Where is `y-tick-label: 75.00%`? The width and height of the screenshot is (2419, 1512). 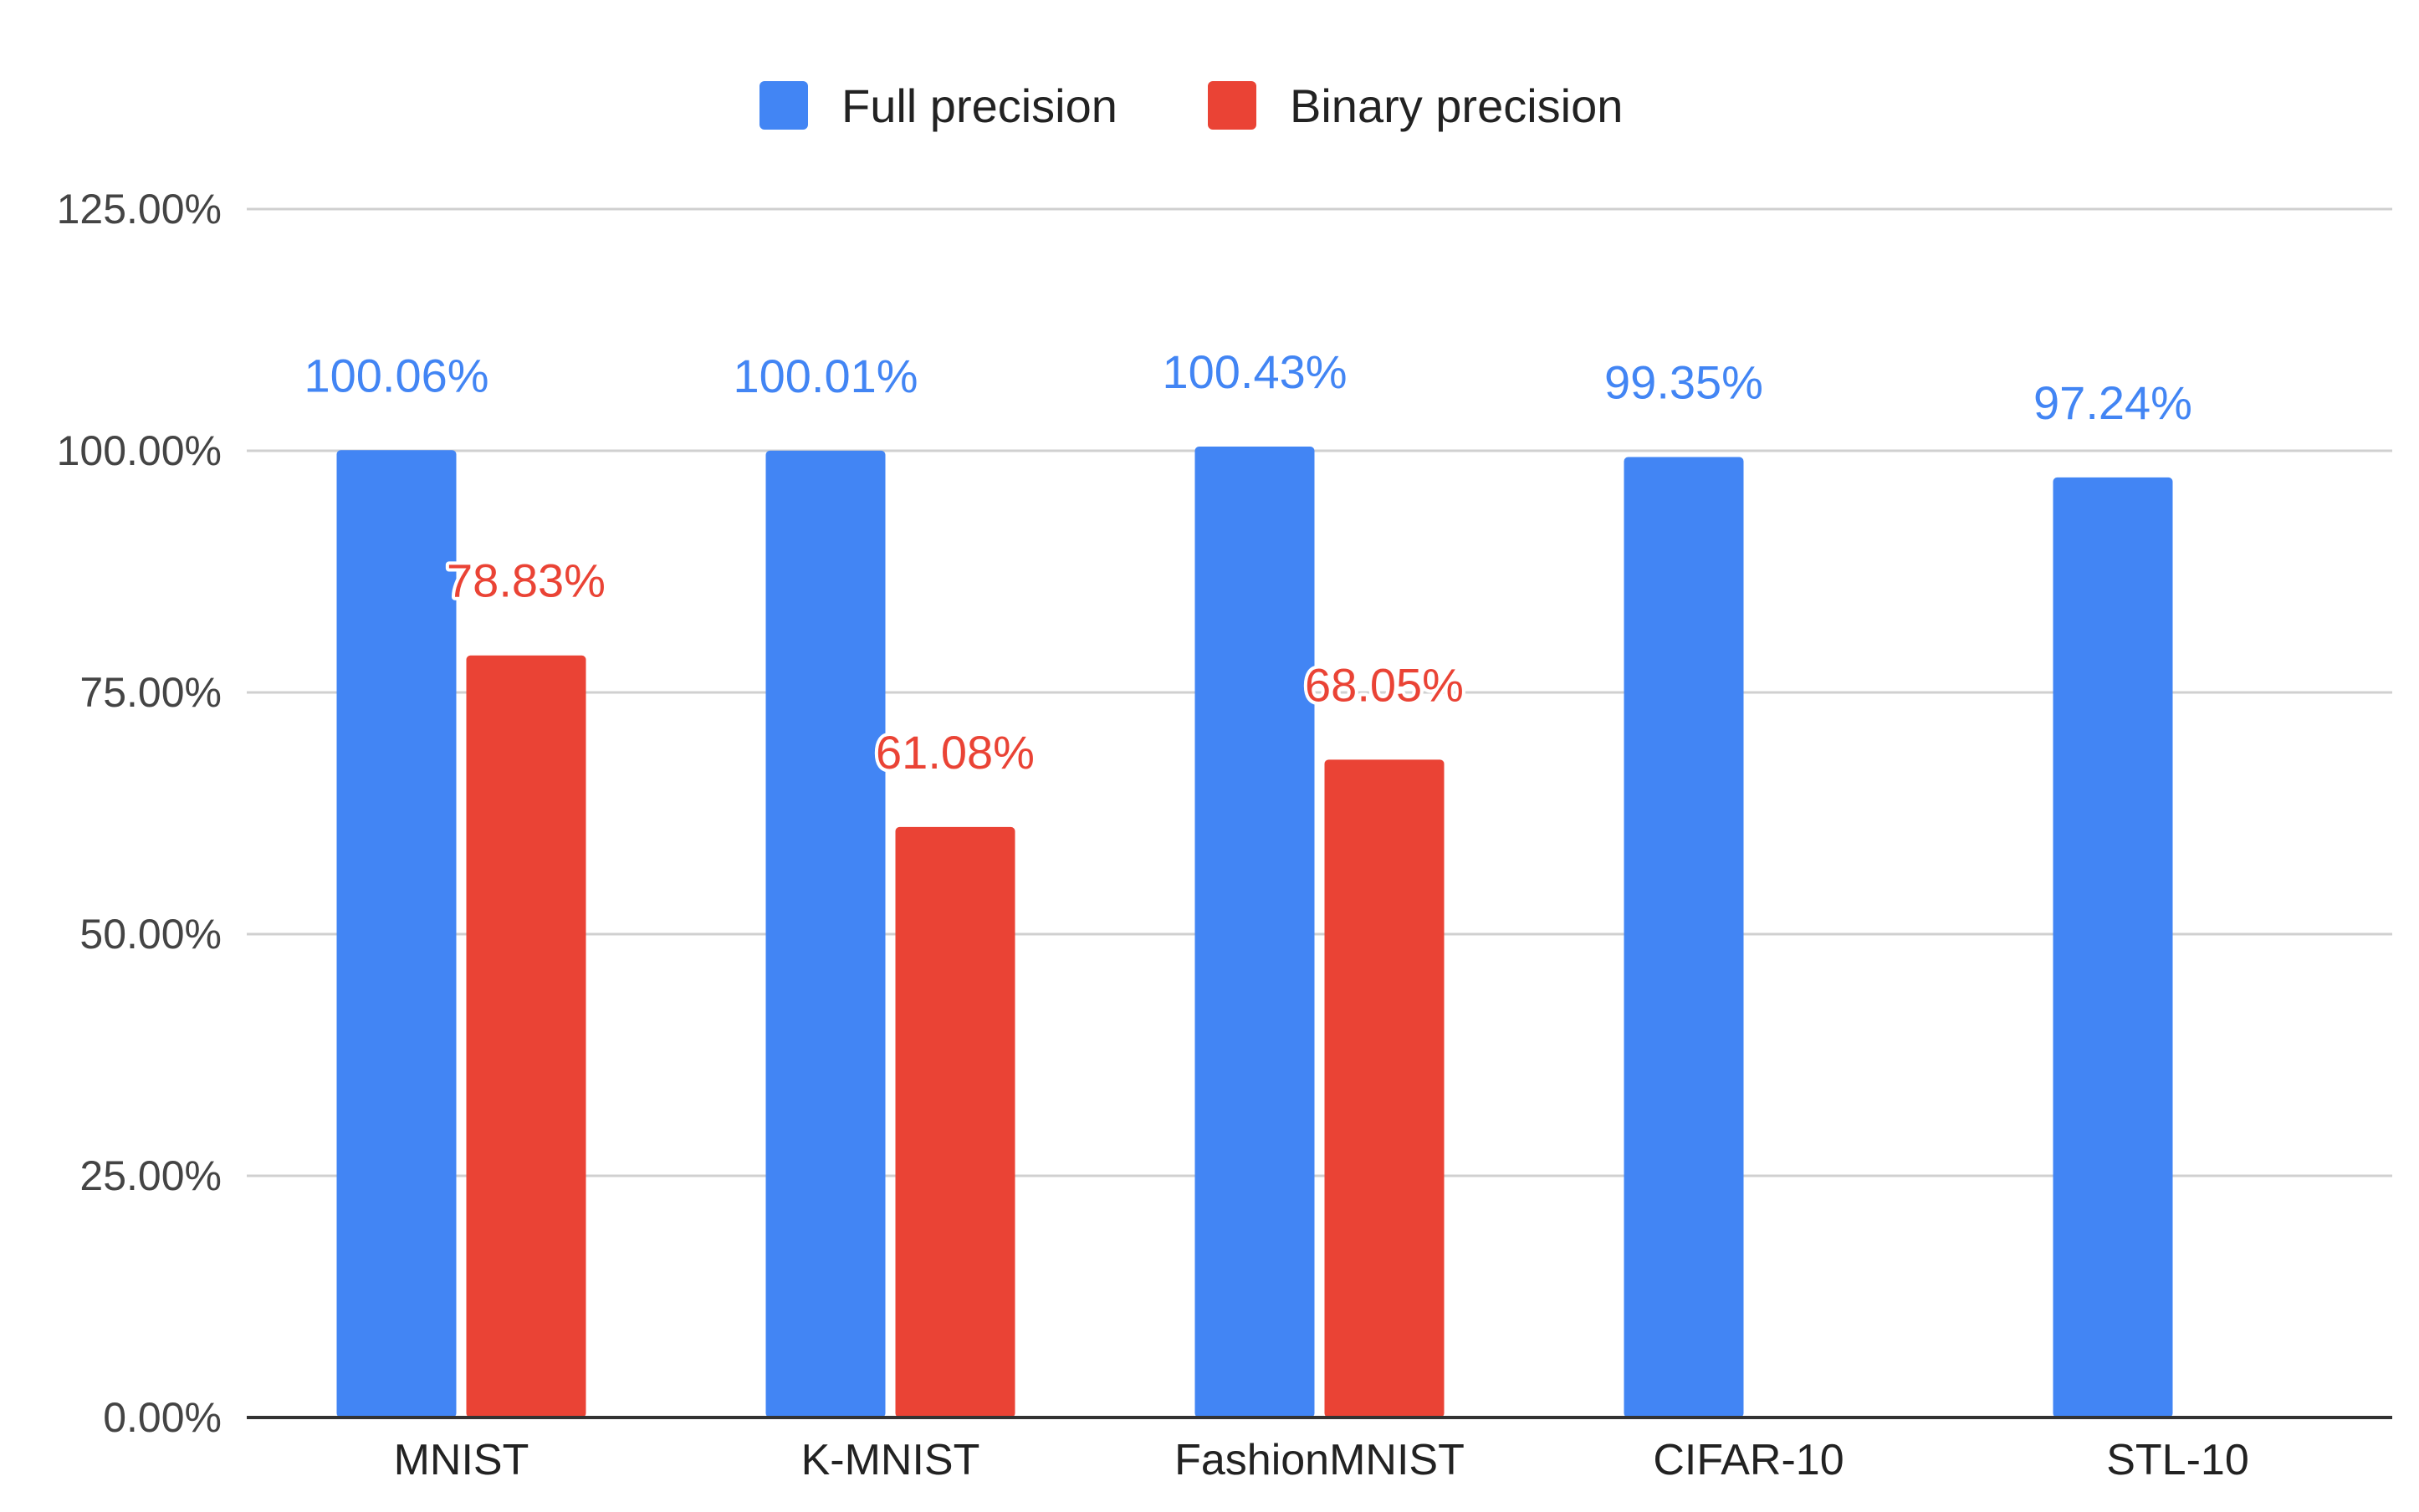
y-tick-label: 75.00% is located at coordinates (150, 692).